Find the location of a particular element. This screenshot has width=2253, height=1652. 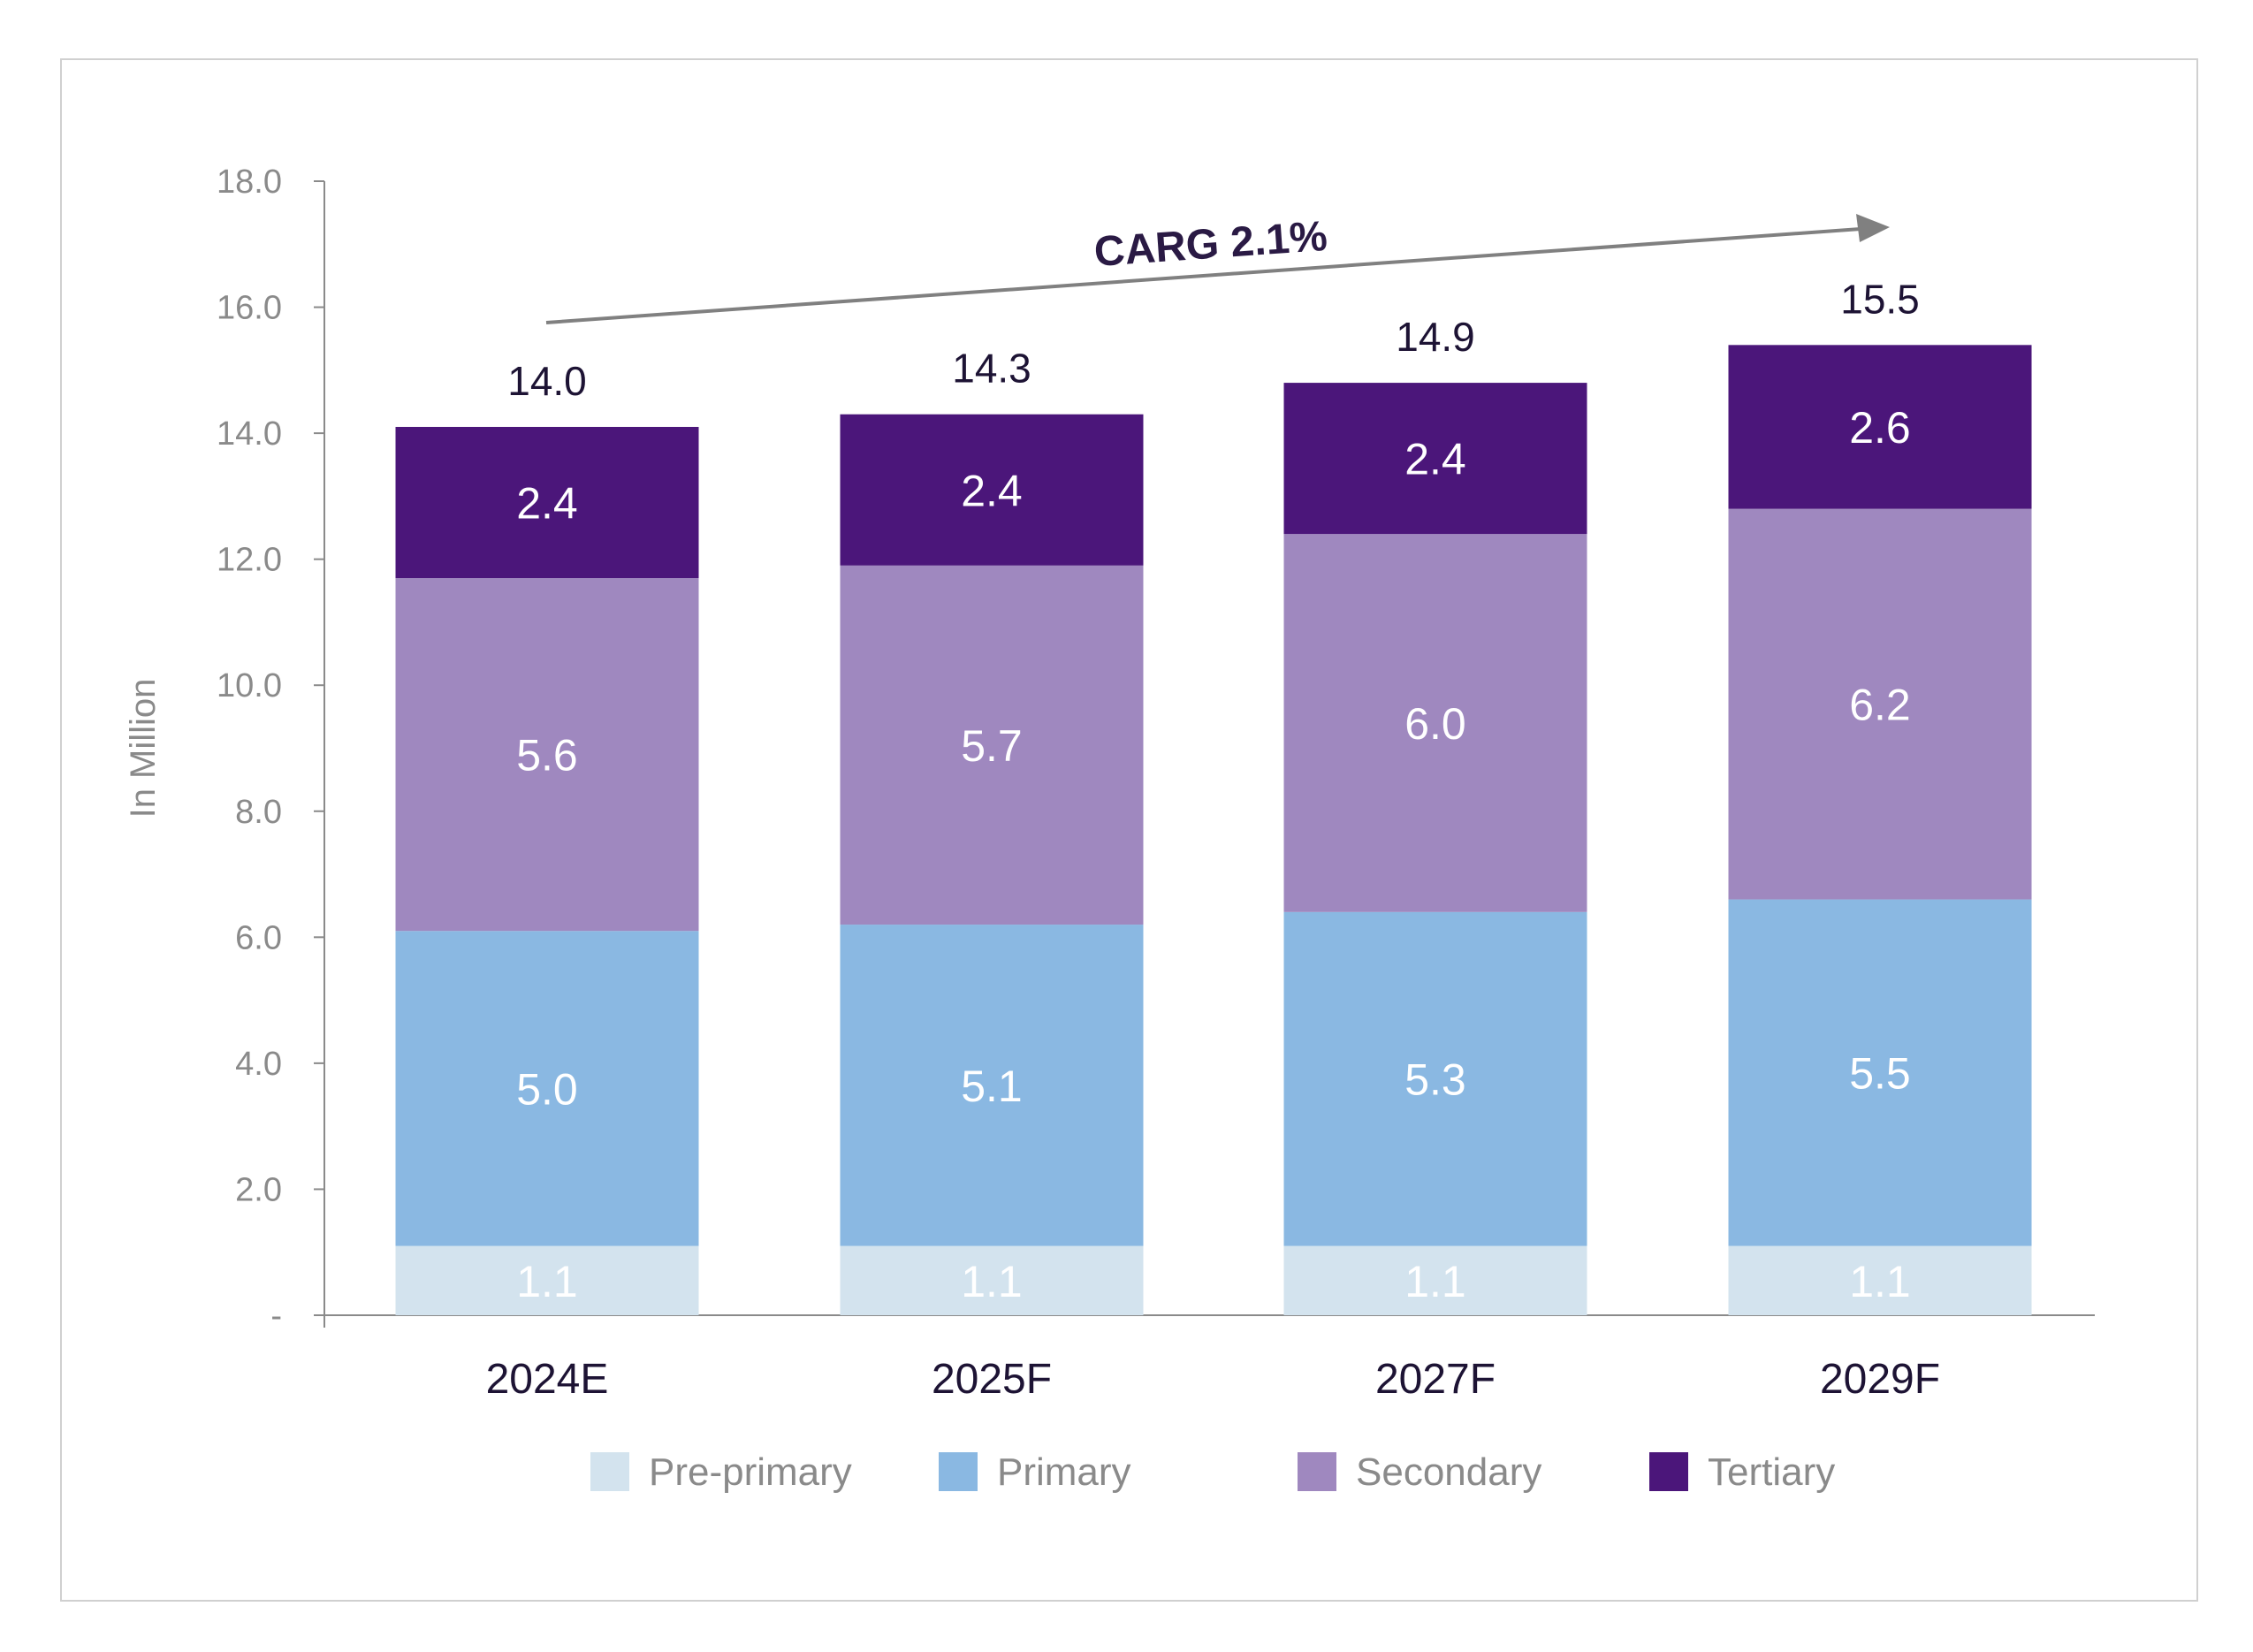

data-label: 5.1 is located at coordinates (992, 1087).